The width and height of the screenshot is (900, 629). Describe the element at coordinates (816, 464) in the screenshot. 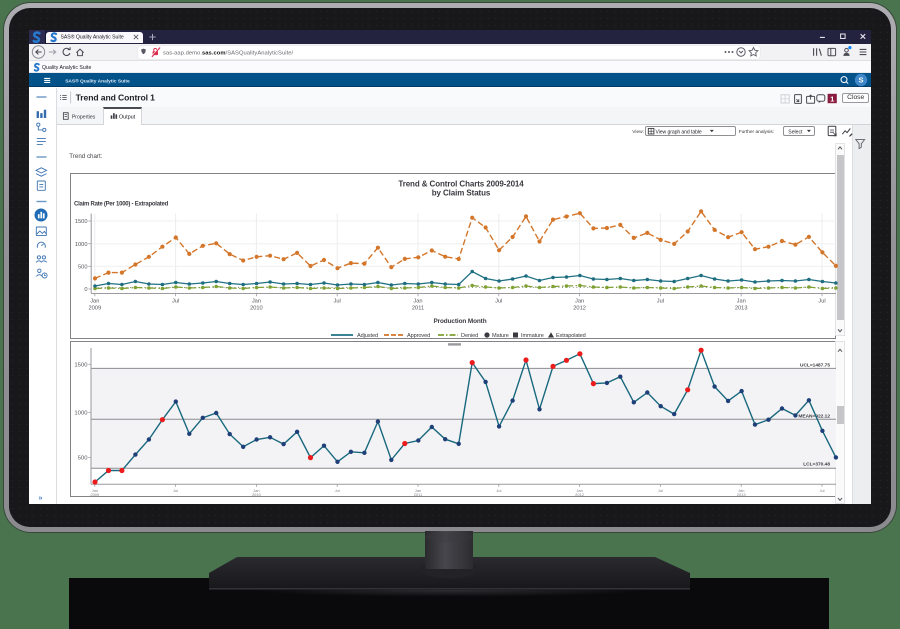

I see `svg-text: LCL=370.48` at that location.